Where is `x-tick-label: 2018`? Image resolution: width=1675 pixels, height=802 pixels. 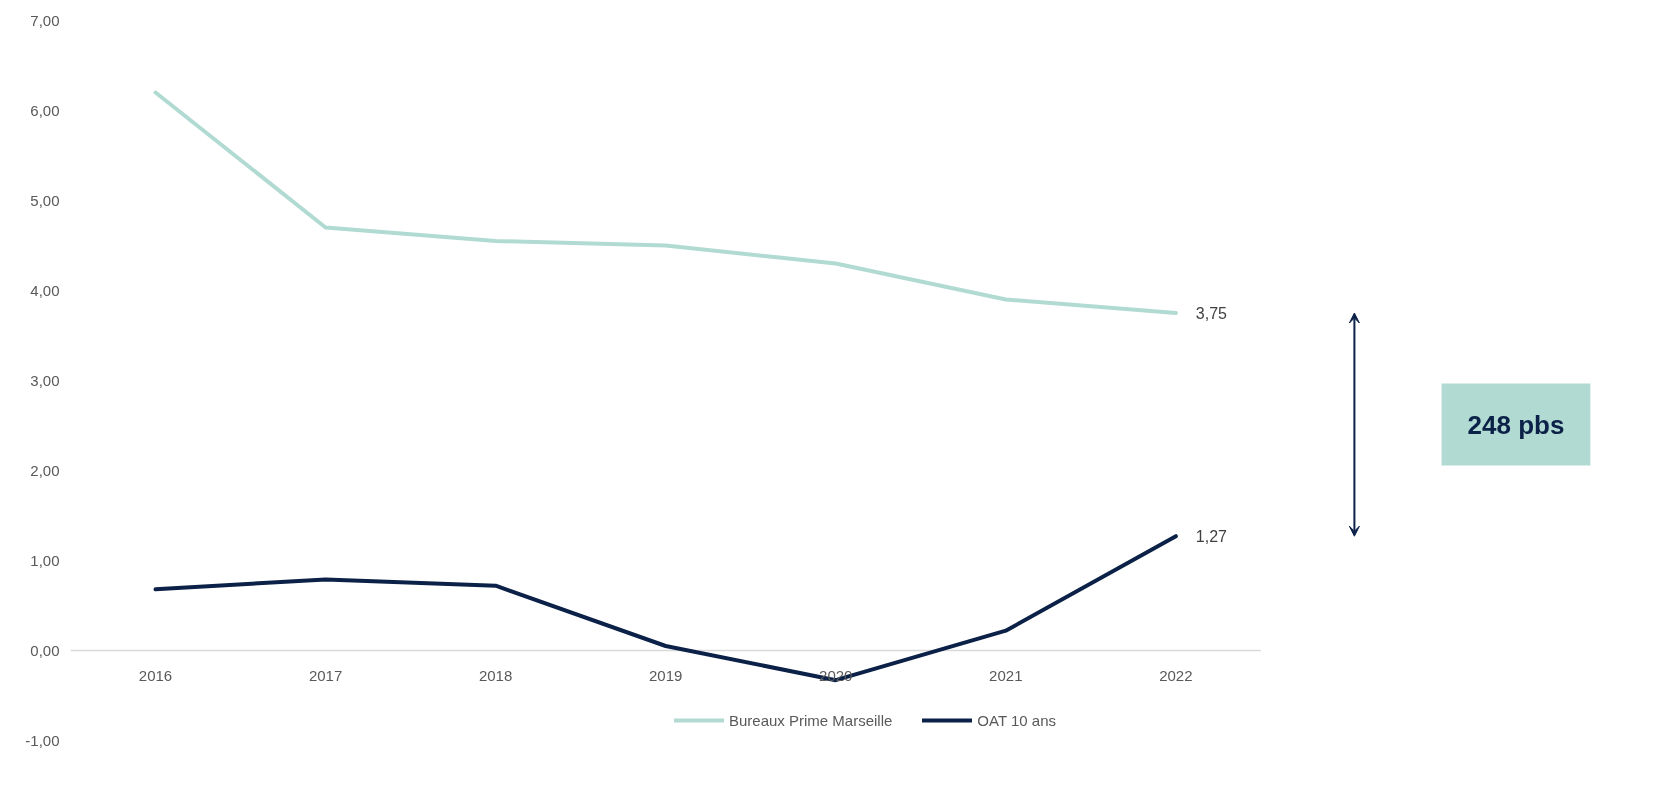
x-tick-label: 2018 is located at coordinates (495, 675).